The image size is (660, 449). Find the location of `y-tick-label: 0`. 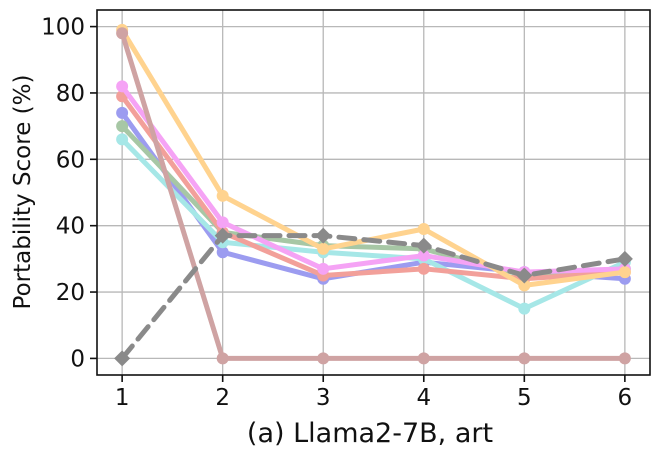

y-tick-label: 0 is located at coordinates (77, 359).